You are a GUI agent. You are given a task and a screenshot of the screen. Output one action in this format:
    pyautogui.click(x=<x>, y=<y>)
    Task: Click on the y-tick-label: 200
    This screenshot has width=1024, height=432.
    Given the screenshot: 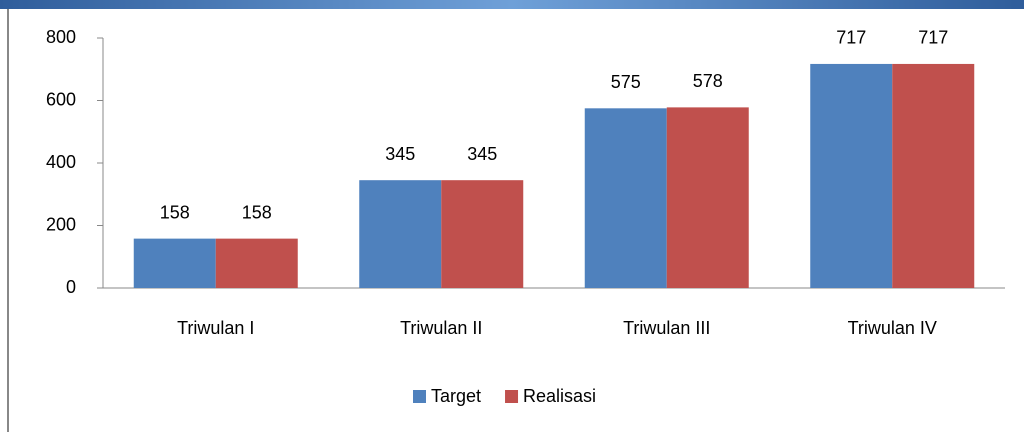 What is the action you would take?
    pyautogui.click(x=61, y=224)
    